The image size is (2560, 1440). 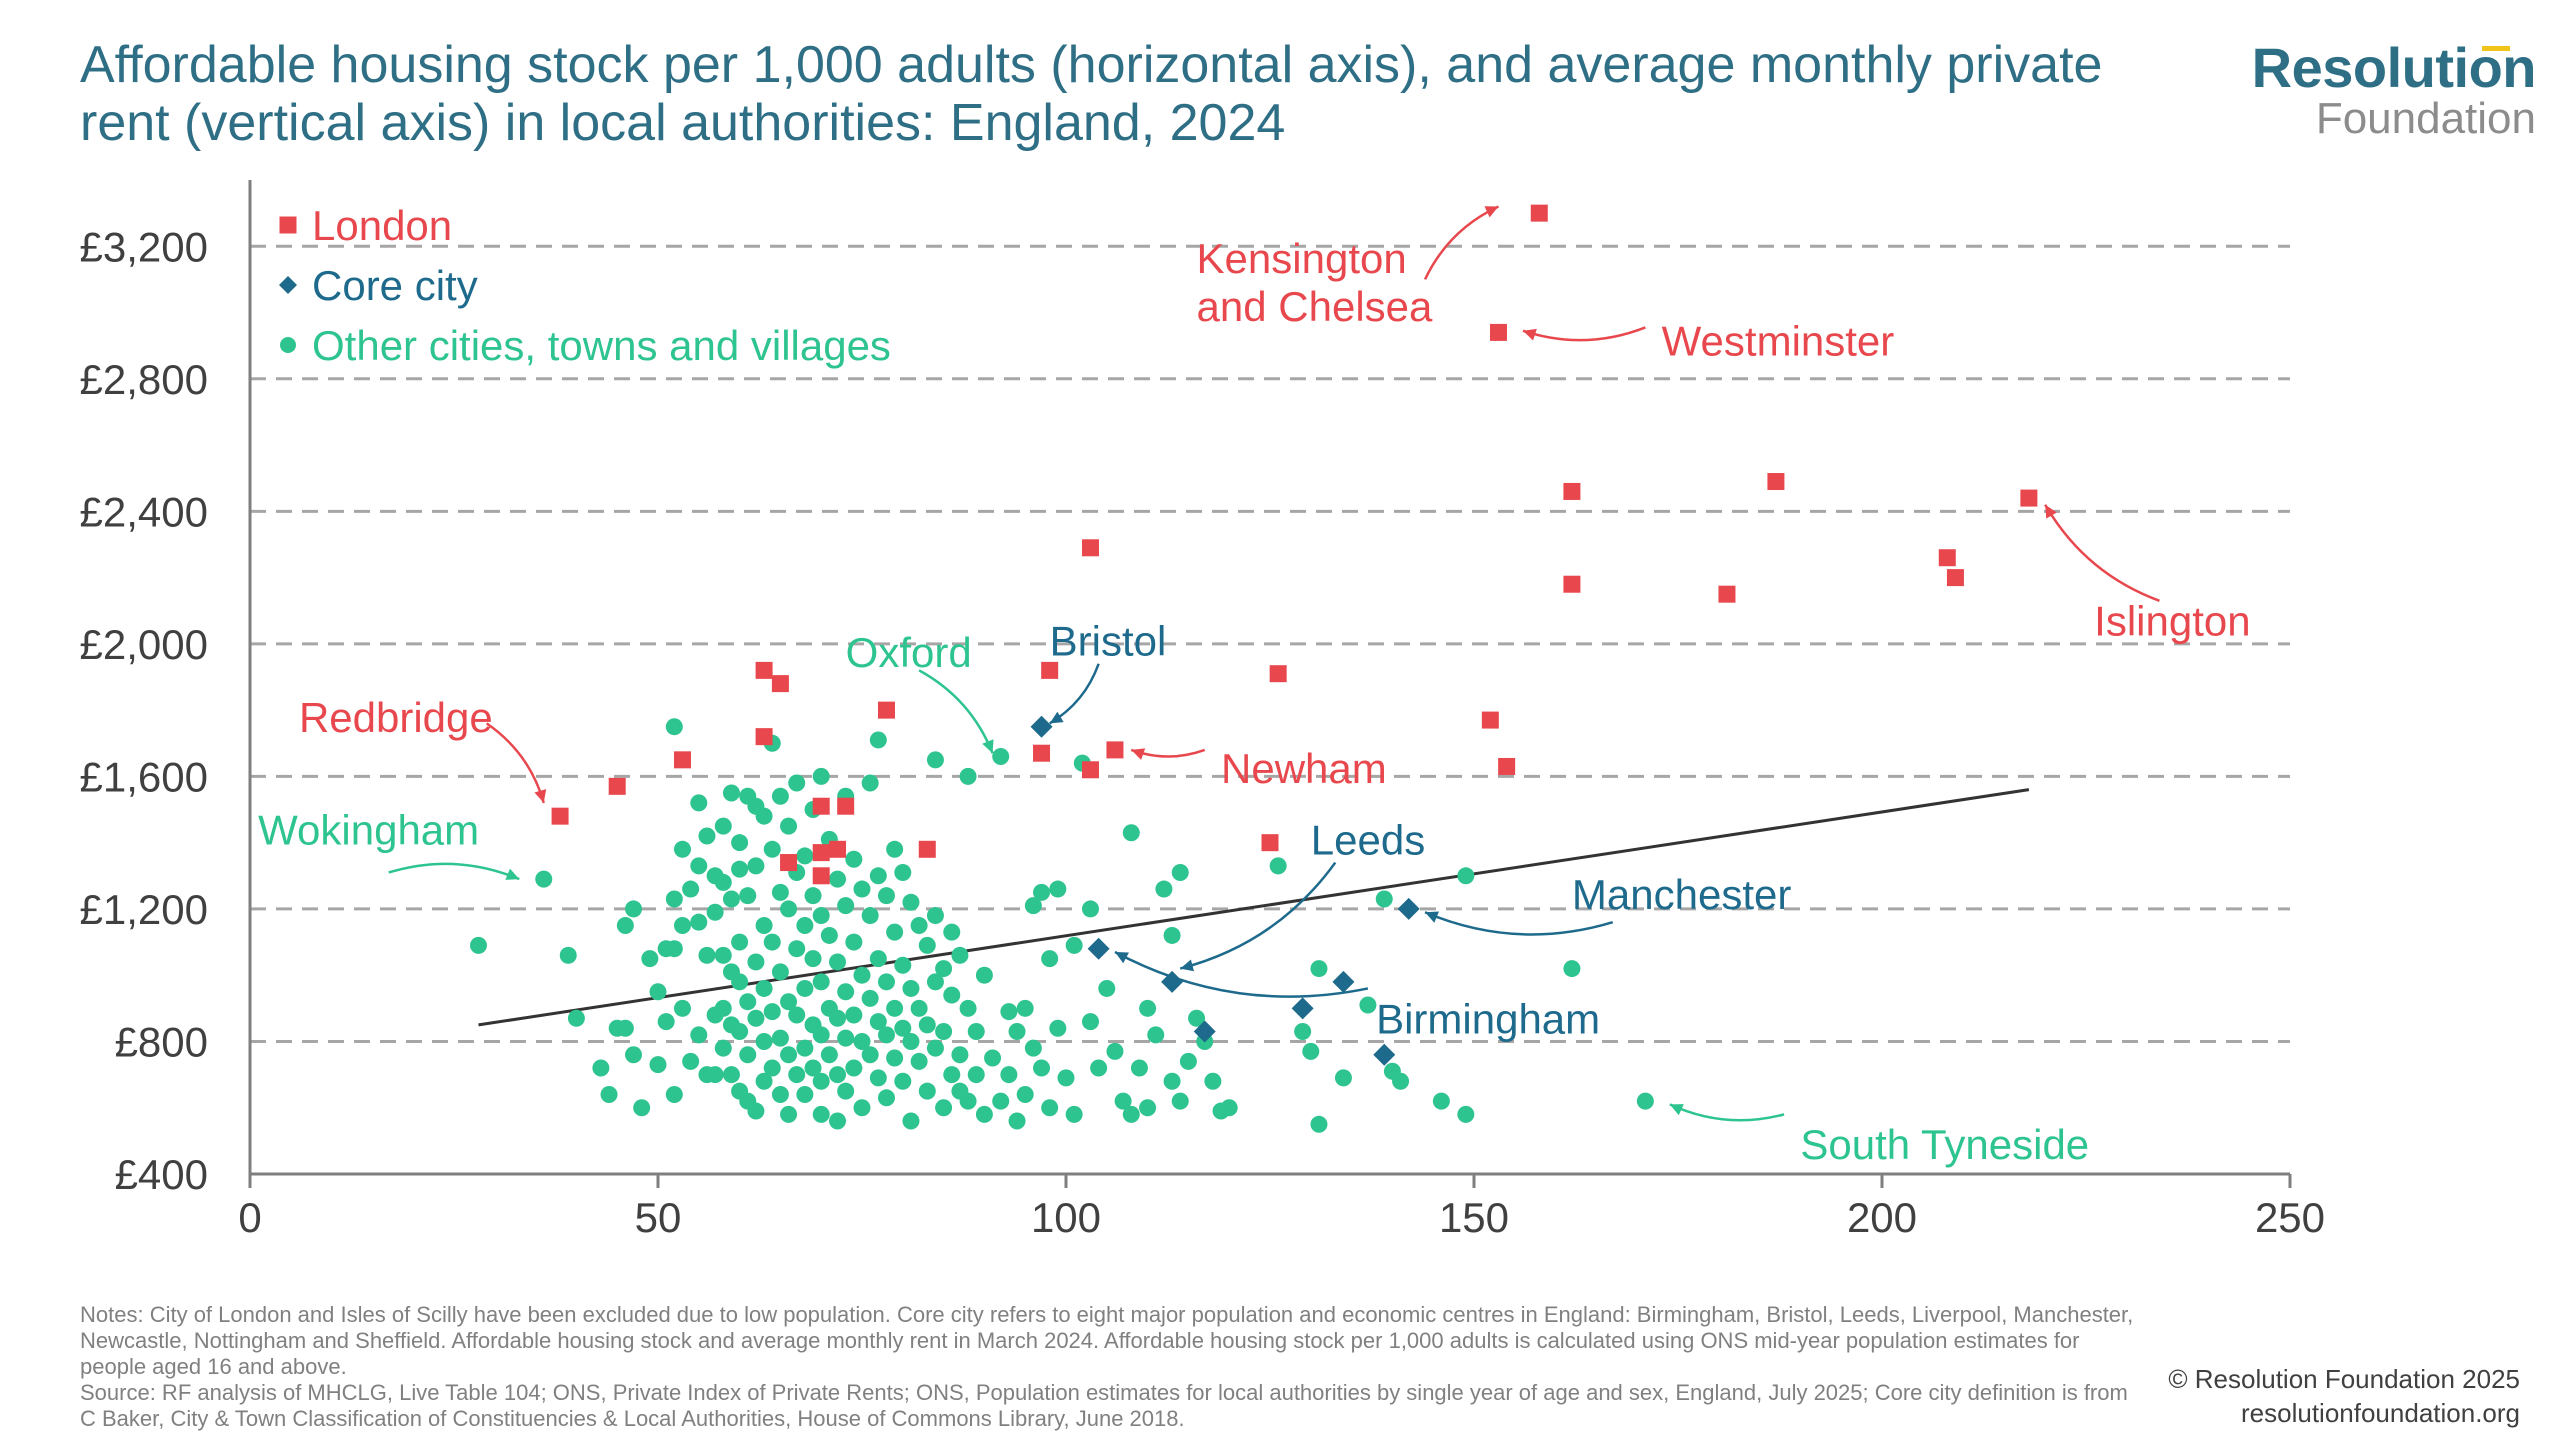 I want to click on legend-marker, so click(x=288, y=225).